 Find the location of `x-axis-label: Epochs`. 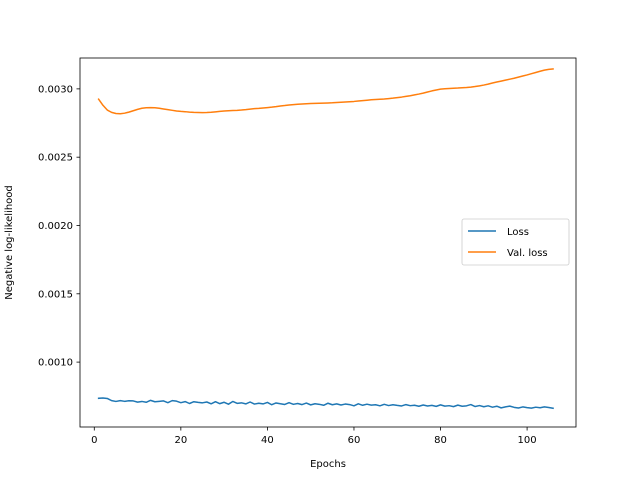

x-axis-label: Epochs is located at coordinates (328, 464).